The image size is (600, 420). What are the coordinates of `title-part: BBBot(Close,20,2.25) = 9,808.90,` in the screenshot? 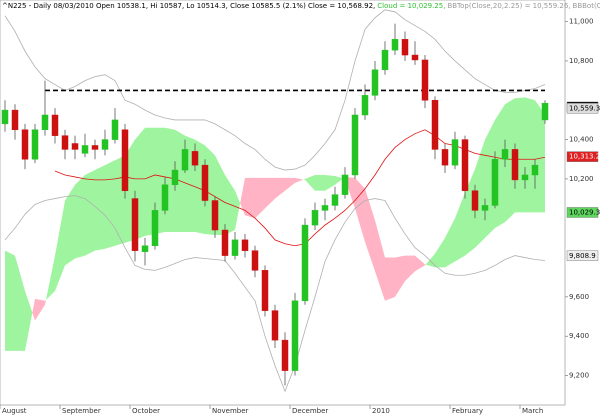 It's located at (586, 6).